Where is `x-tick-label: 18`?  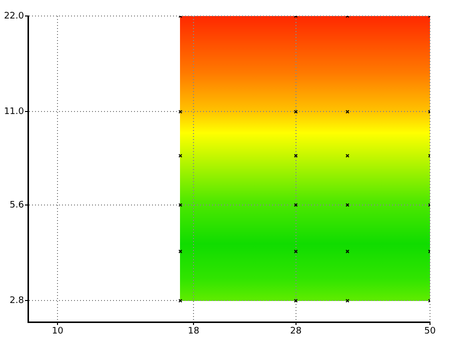
x-tick-label: 18 is located at coordinates (194, 331).